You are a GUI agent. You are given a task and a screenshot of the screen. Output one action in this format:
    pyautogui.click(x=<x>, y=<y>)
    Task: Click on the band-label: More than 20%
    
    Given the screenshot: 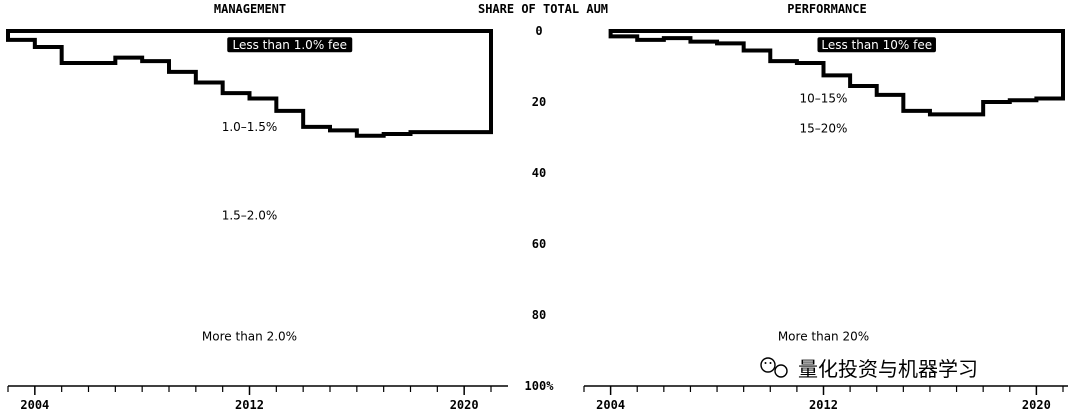 What is the action you would take?
    pyautogui.click(x=823, y=336)
    